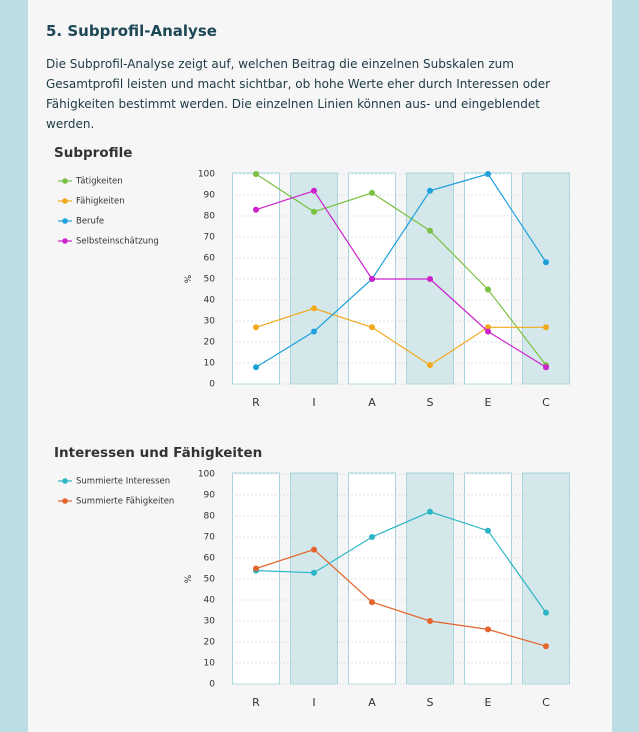 The image size is (639, 732). Describe the element at coordinates (93, 153) in the screenshot. I see `chart-title: Subprofile` at that location.